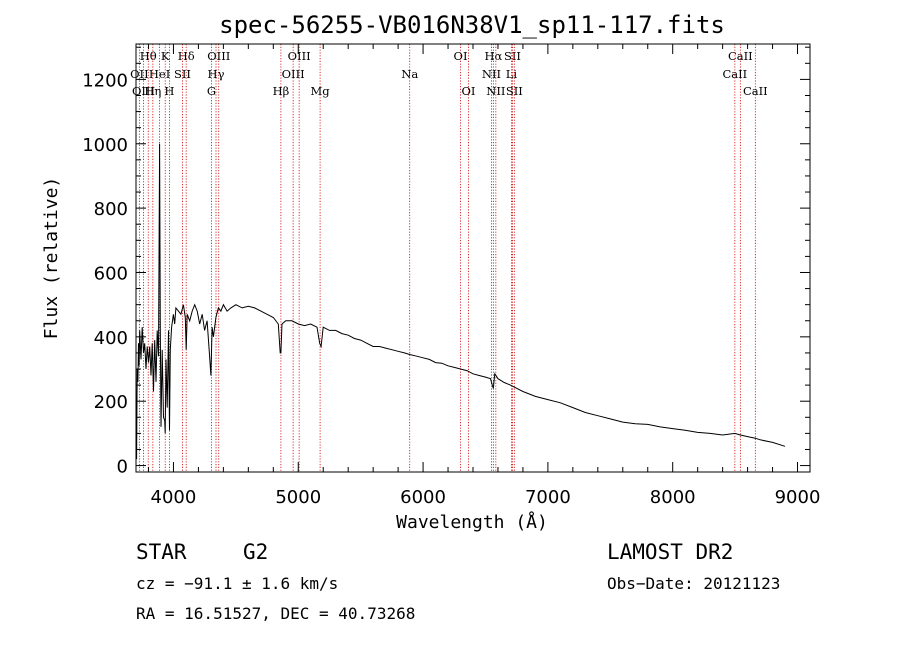 The image size is (900, 649). Describe the element at coordinates (670, 552) in the screenshot. I see `survey-name: LAMOST DR2` at that location.